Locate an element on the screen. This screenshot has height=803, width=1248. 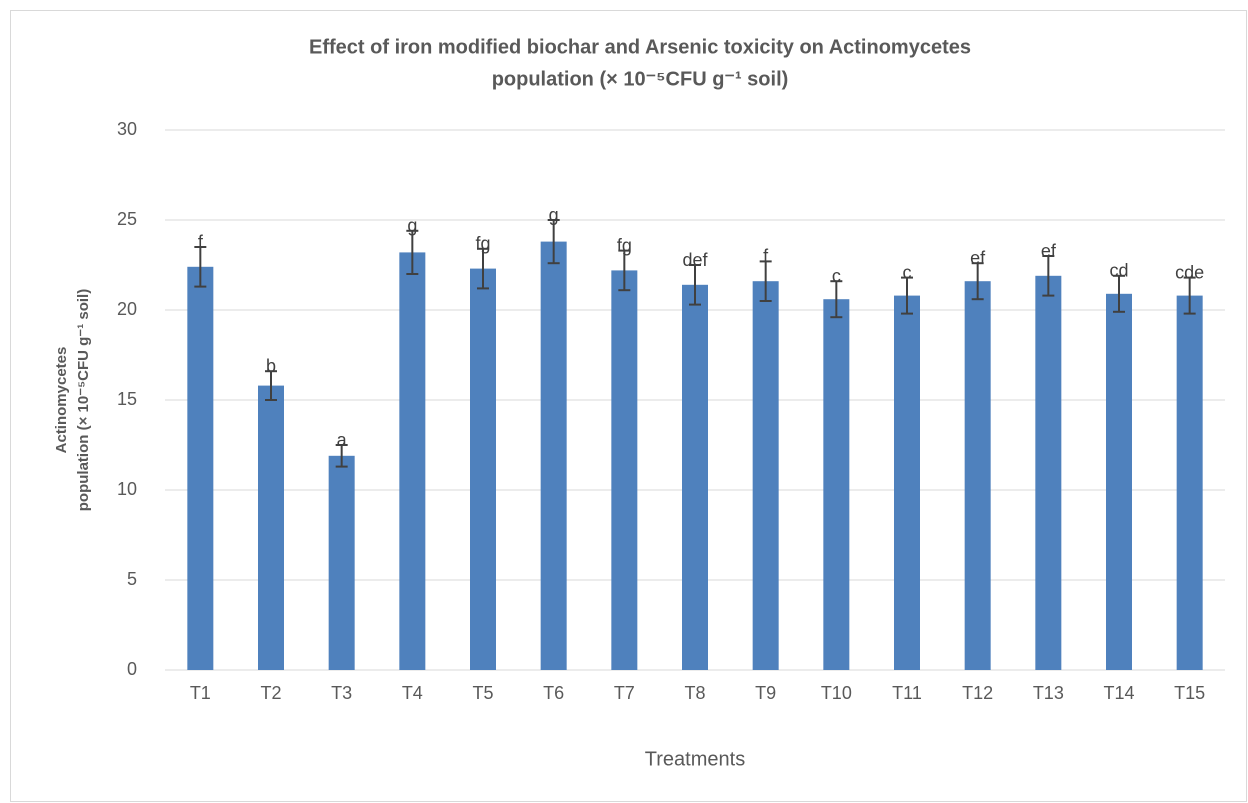
x-tick-label: T2 is located at coordinates (270, 693).